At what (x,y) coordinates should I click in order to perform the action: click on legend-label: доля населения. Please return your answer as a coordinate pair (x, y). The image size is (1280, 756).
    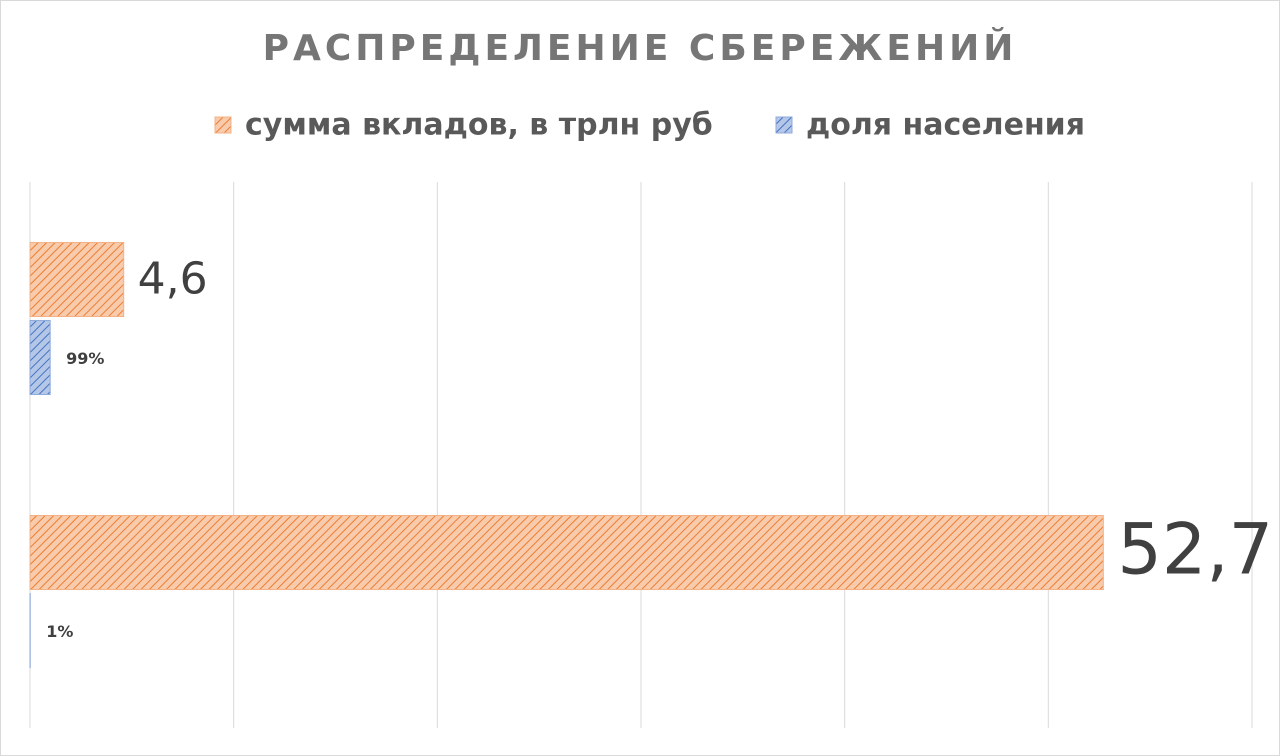
    Looking at the image, I should click on (945, 125).